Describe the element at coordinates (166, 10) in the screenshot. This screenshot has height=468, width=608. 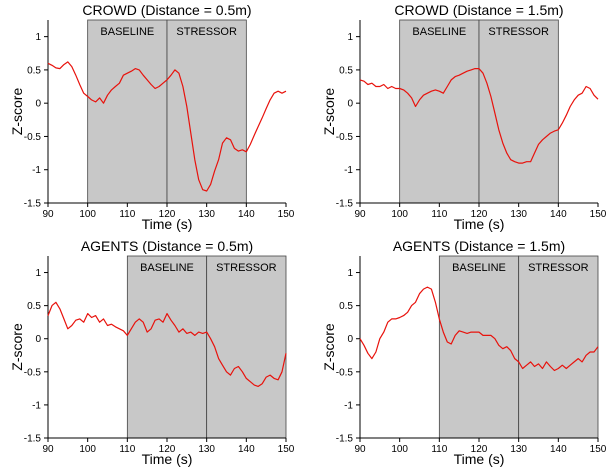
I see `chart-title: CROWD (Distance = 0.5m)` at that location.